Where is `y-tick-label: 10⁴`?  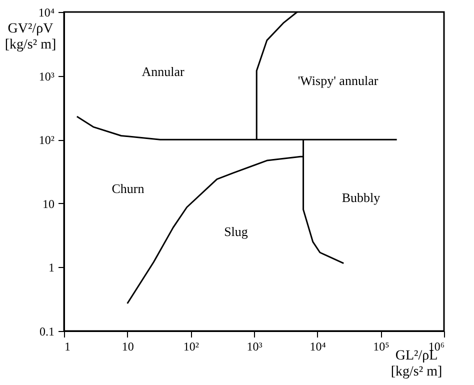 y-tick-label: 10⁴ is located at coordinates (46, 13).